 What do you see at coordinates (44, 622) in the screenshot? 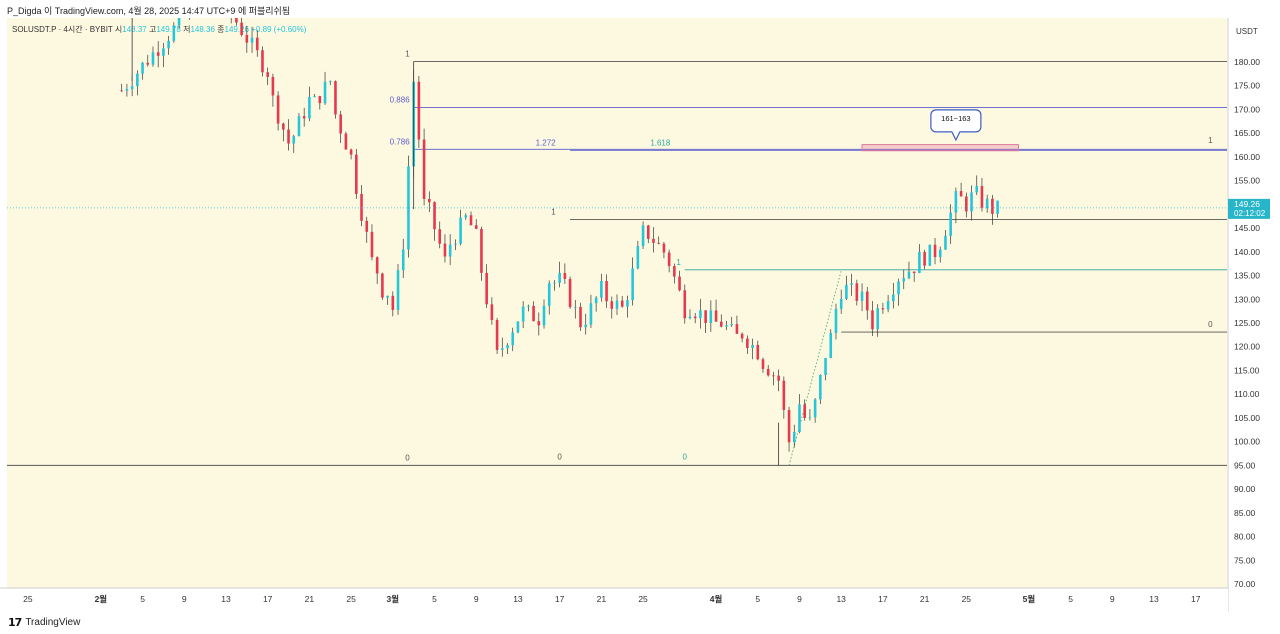
I see `tradingview-logo: 17 TradingView` at bounding box center [44, 622].